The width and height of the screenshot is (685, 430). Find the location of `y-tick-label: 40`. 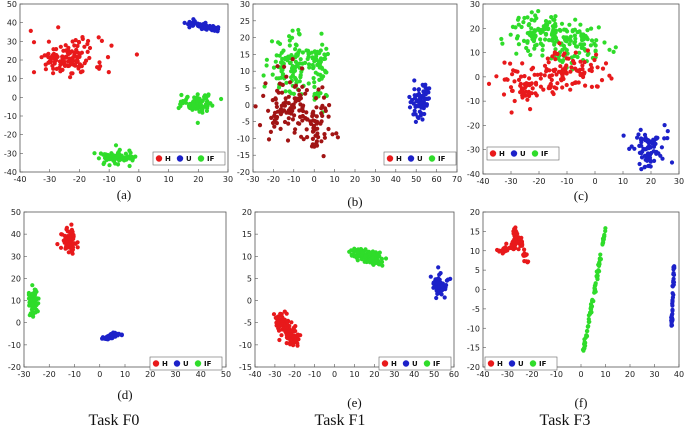

y-tick-label: 40 is located at coordinates (16, 234).